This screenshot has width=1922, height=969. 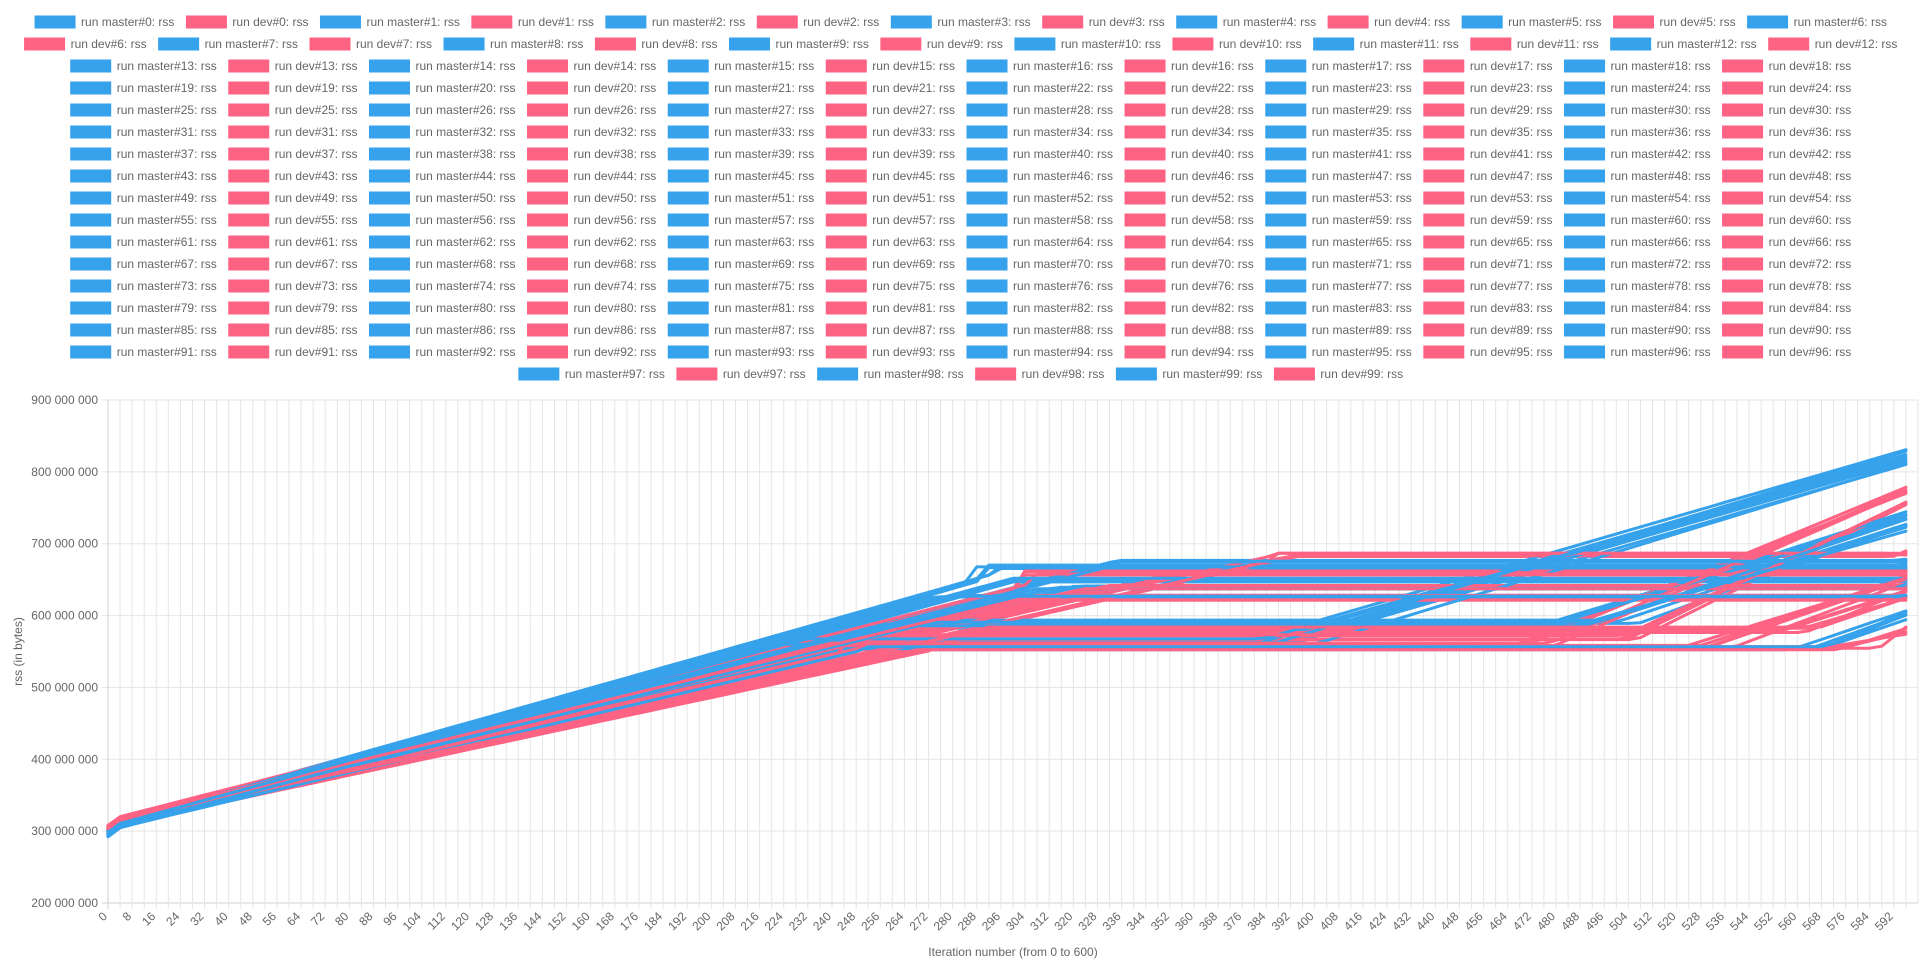 I want to click on legend-item: run master#84: rss, so click(x=1637, y=308).